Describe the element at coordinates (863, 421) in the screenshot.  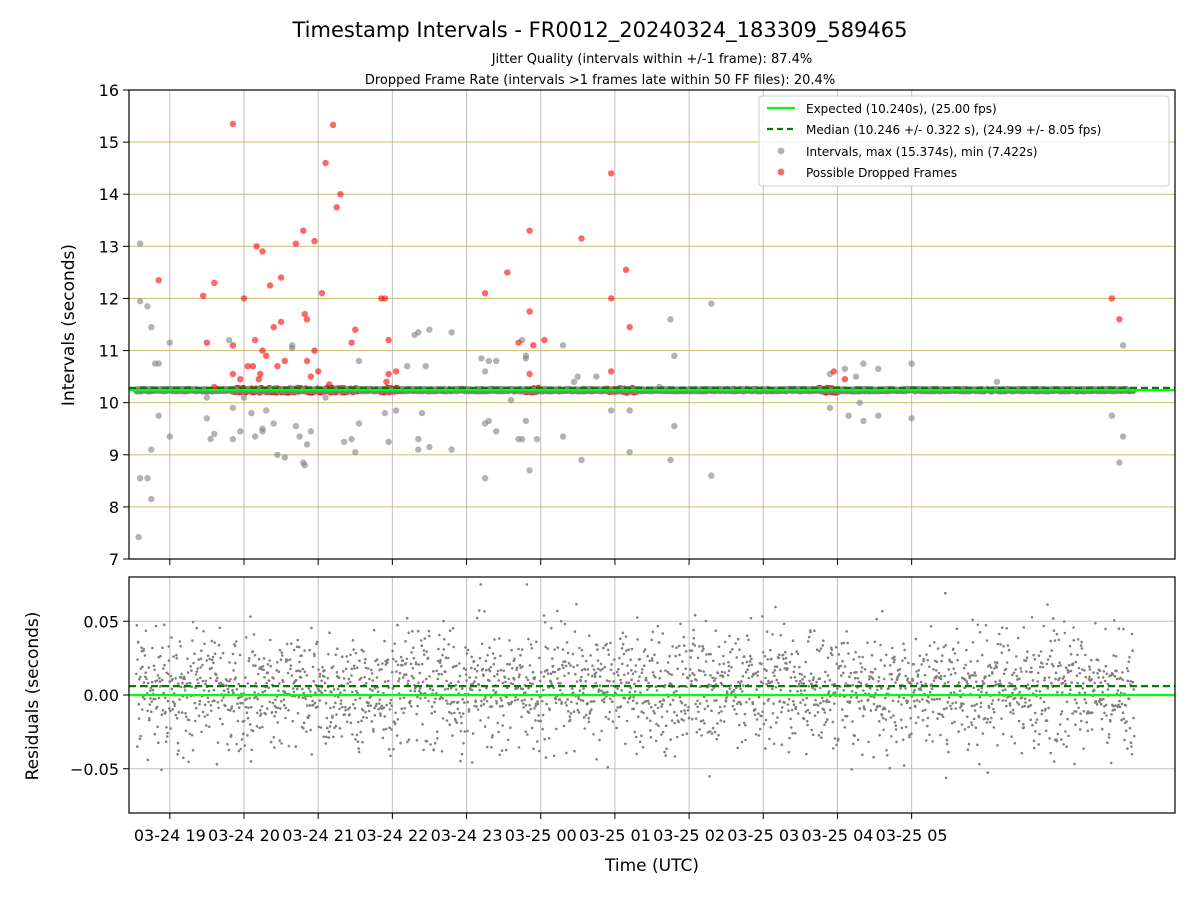
I see `interval-point` at that location.